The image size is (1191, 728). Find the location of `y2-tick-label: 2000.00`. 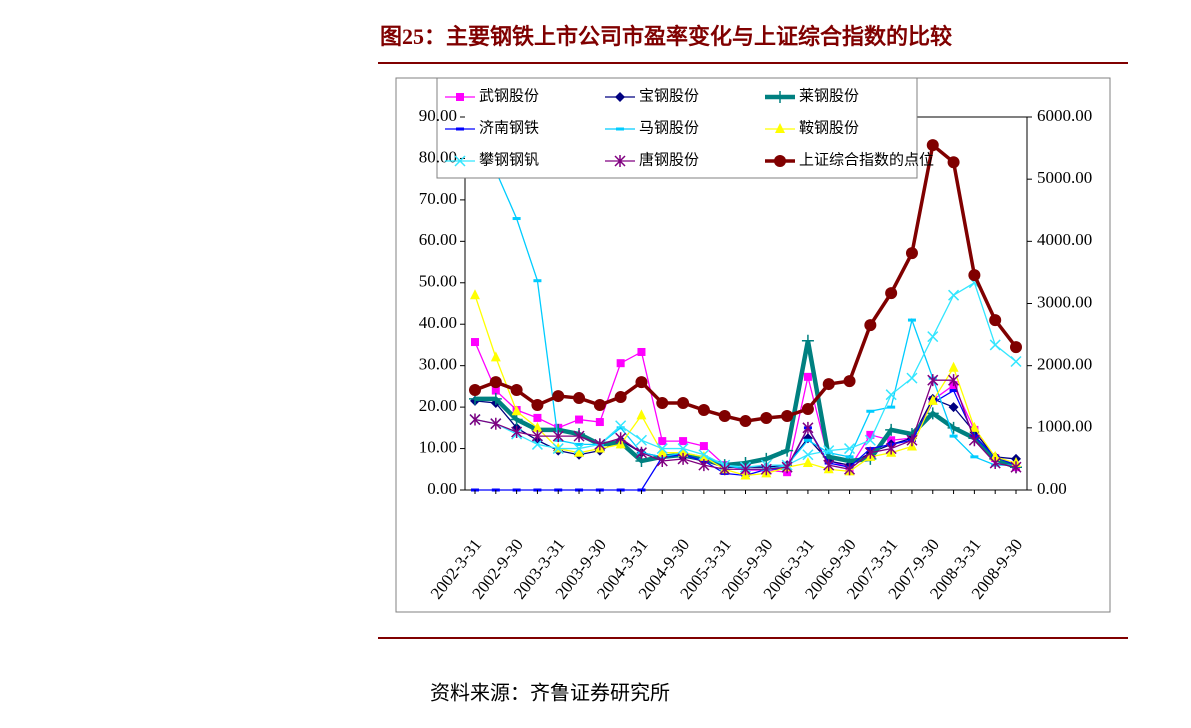

y2-tick-label: 2000.00 is located at coordinates (1064, 364).